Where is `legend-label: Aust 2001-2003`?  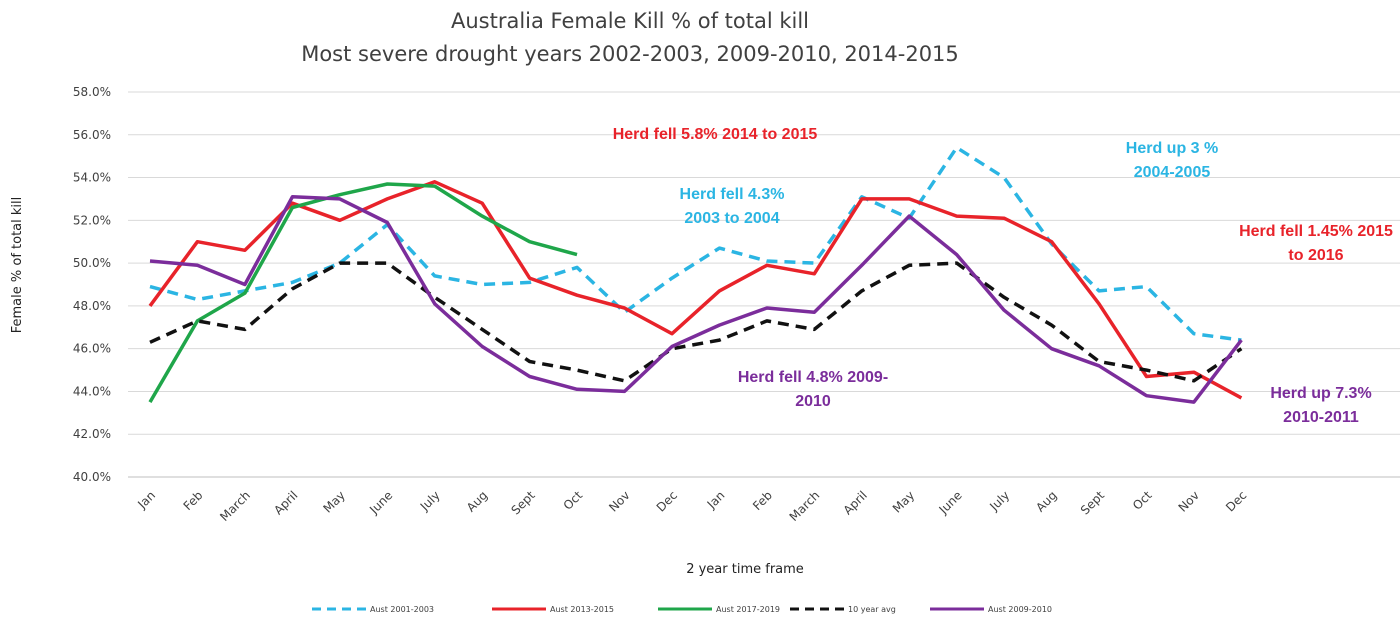 legend-label: Aust 2001-2003 is located at coordinates (402, 609).